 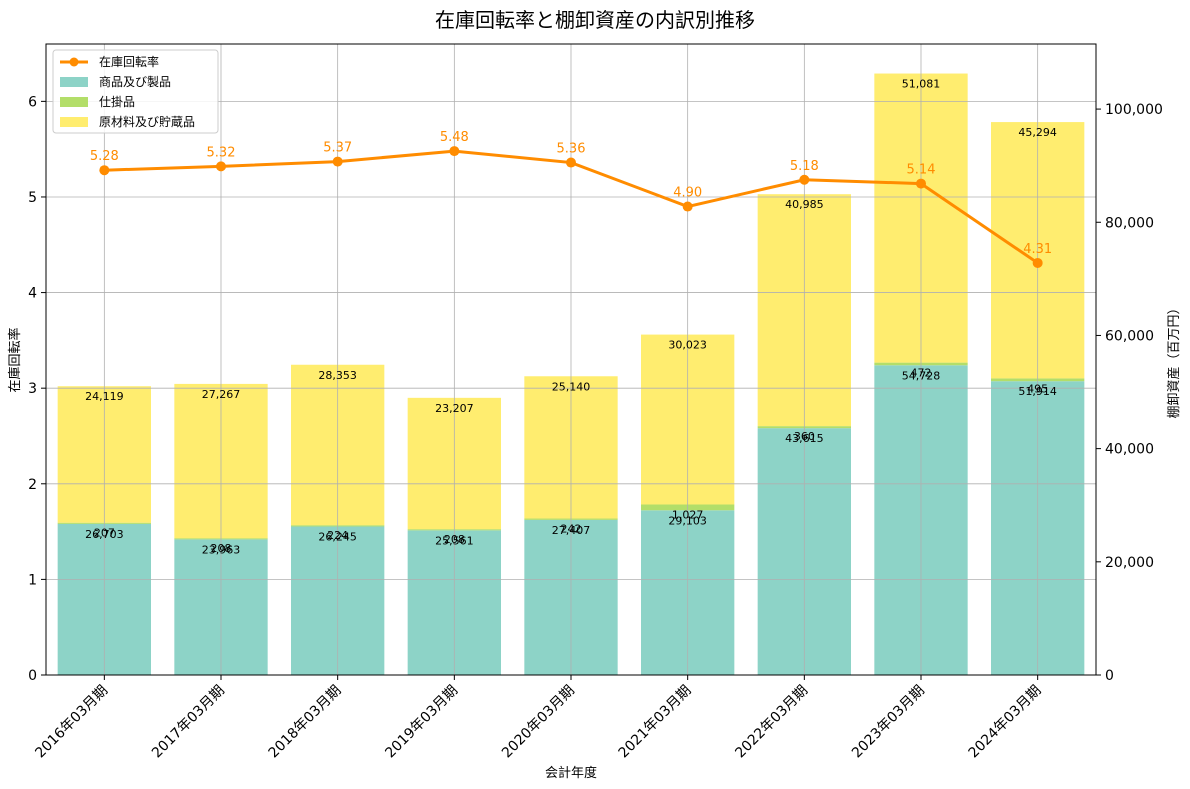 I want to click on y-left-tick-label: 5, so click(x=32, y=198).